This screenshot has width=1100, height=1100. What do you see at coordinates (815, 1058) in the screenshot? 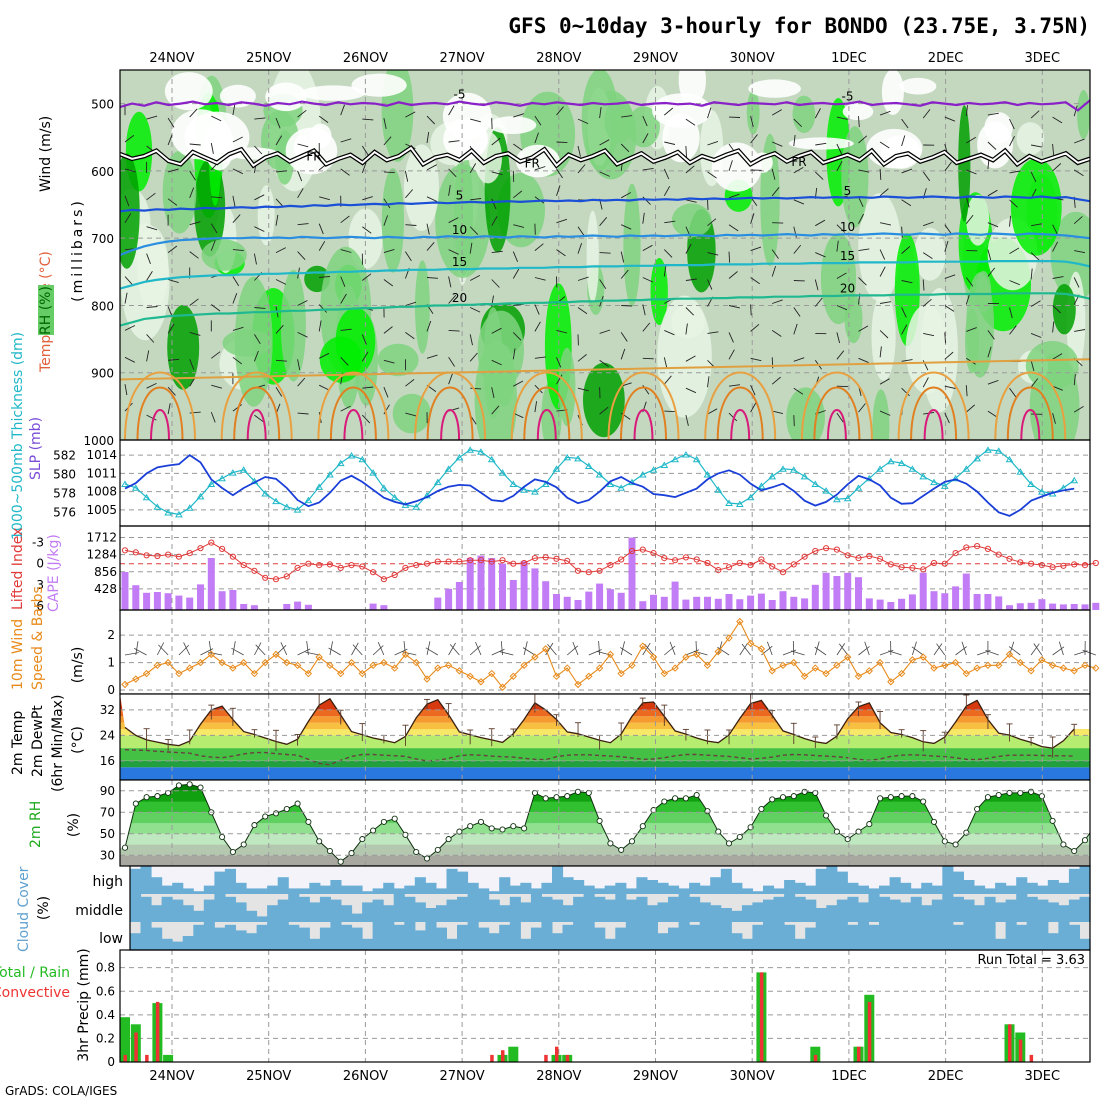
I see `precip-conv-bar` at bounding box center [815, 1058].